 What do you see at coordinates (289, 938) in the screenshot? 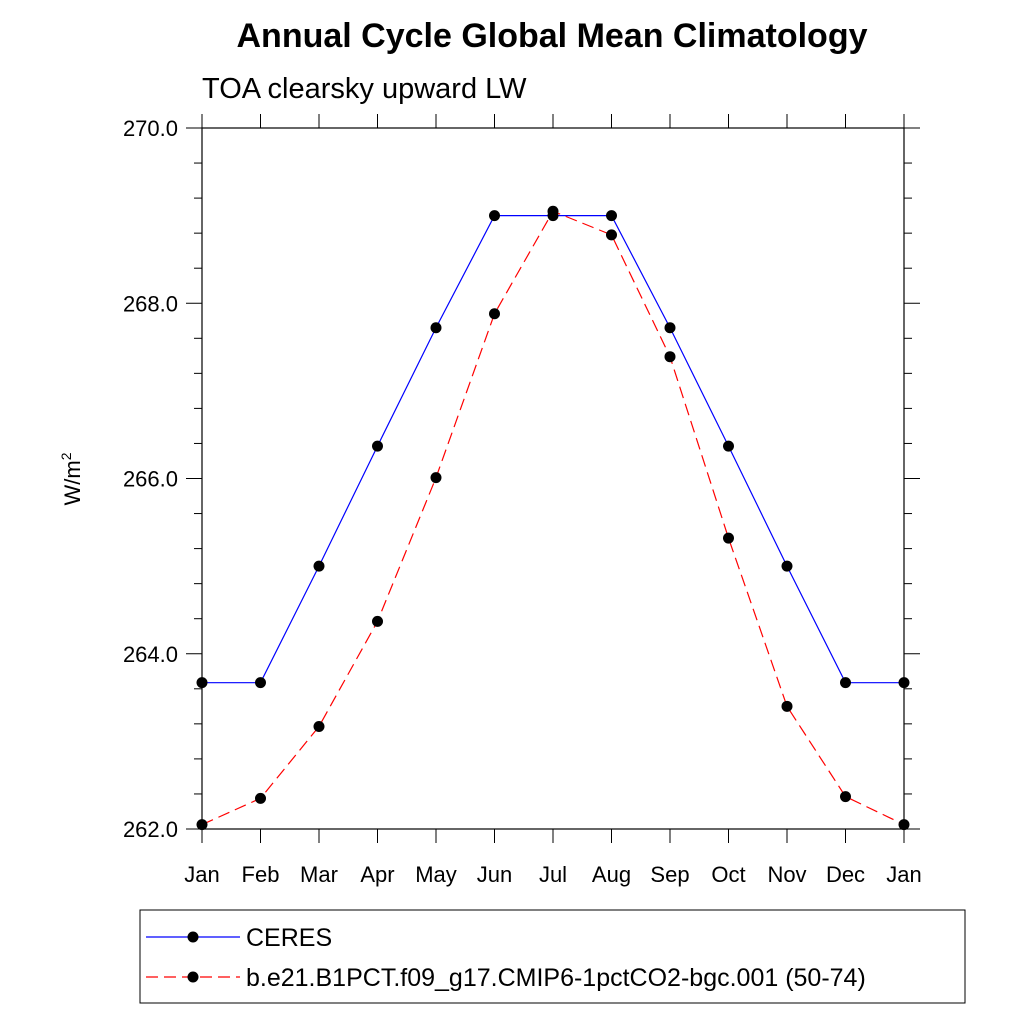
I see `legend-label-1: CERES` at bounding box center [289, 938].